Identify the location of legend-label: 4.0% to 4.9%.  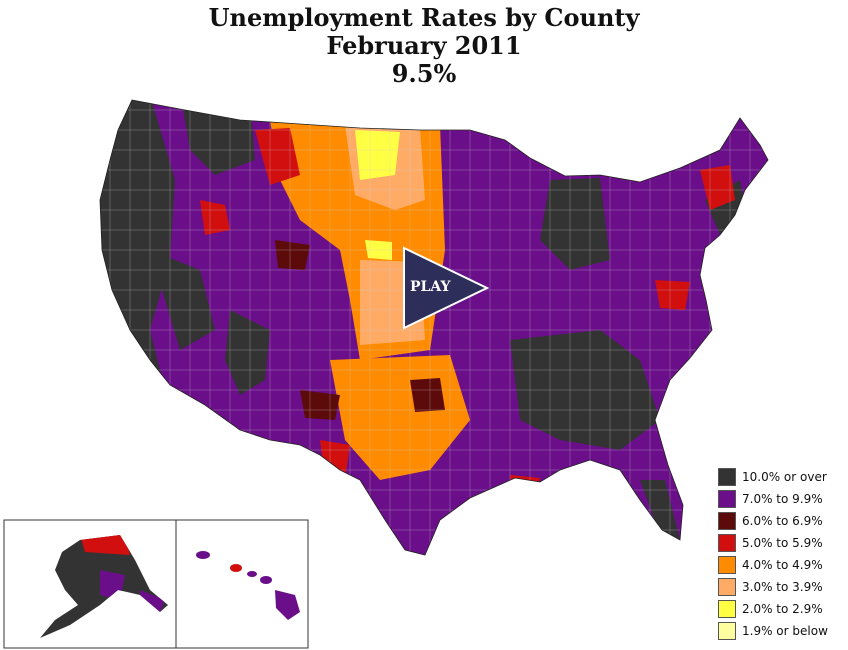
(782, 565).